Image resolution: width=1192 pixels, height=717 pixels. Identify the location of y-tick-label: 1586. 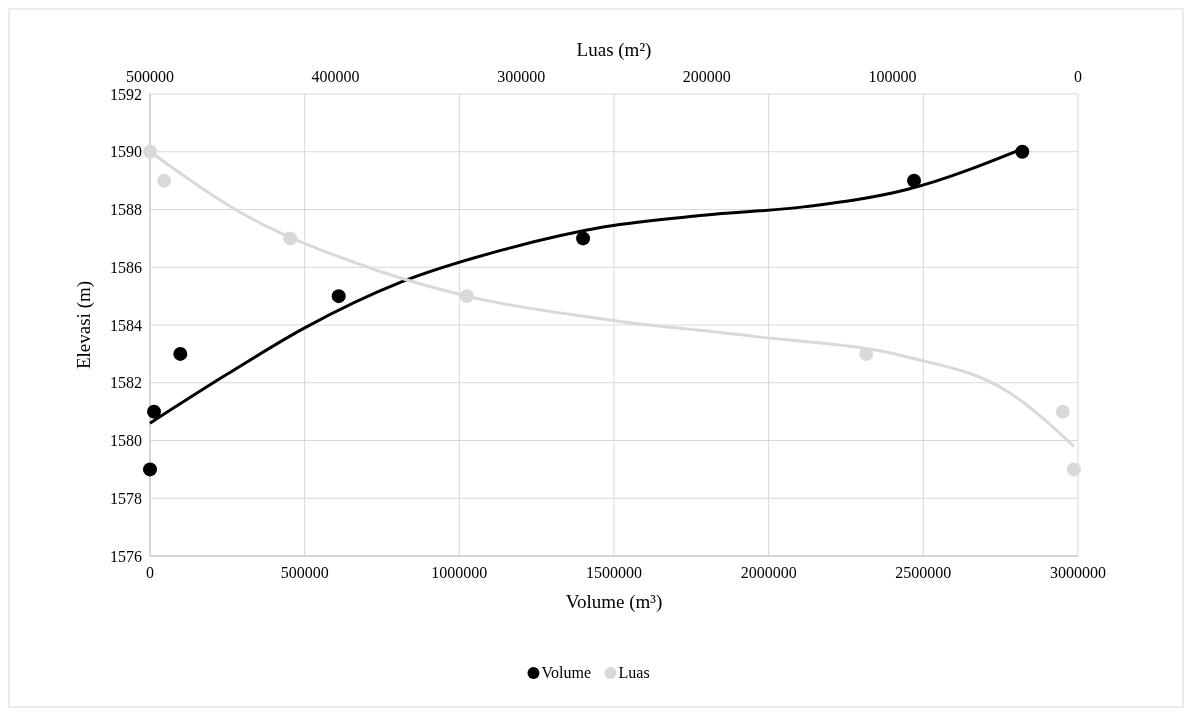
(126, 267).